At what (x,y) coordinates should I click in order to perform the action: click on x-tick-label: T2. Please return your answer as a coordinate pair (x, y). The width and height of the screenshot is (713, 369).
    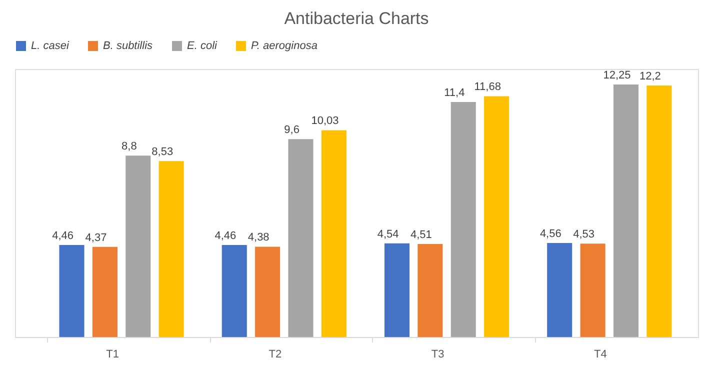
    Looking at the image, I should click on (275, 354).